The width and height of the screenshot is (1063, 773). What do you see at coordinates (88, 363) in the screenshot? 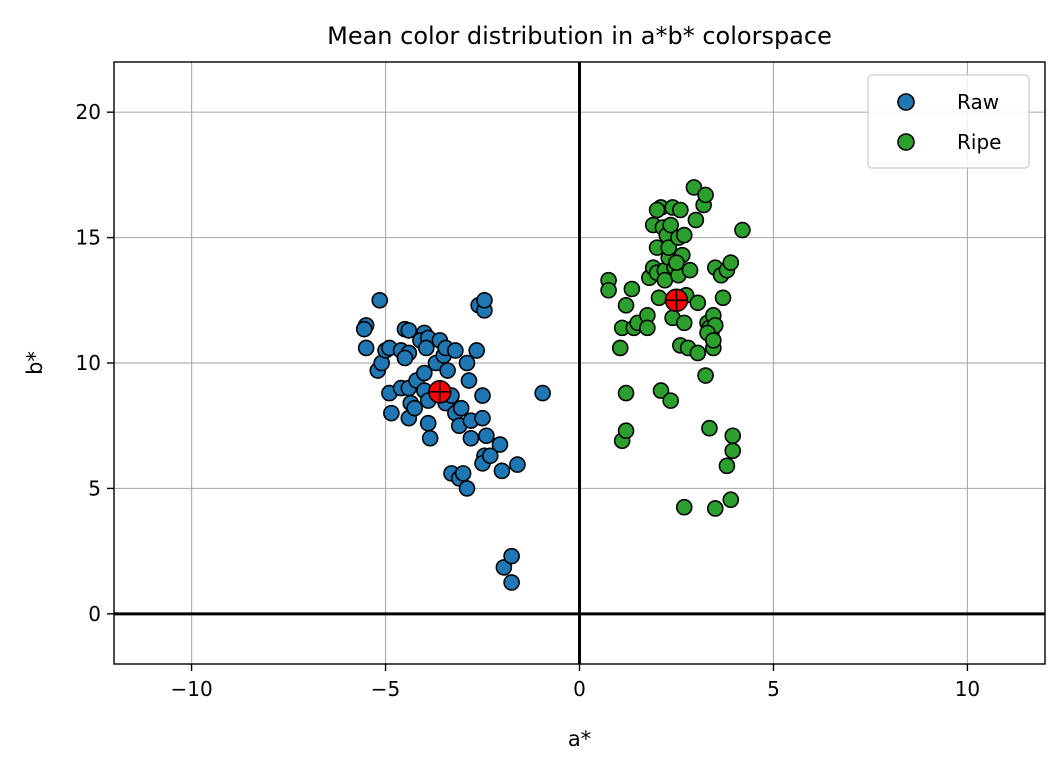
I see `y-tick-label: 10` at bounding box center [88, 363].